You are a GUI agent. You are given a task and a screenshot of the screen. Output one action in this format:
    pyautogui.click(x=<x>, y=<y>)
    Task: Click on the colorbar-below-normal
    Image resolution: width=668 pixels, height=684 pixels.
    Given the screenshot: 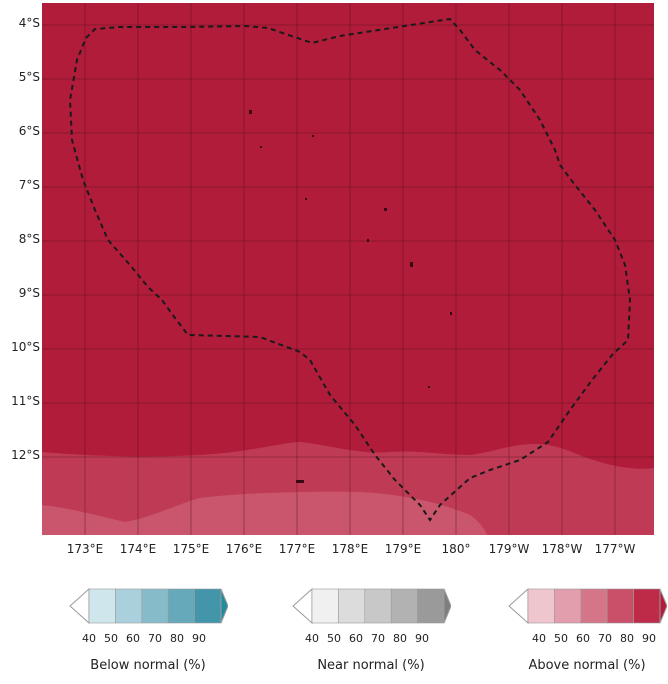 What is the action you would take?
    pyautogui.click(x=148, y=606)
    